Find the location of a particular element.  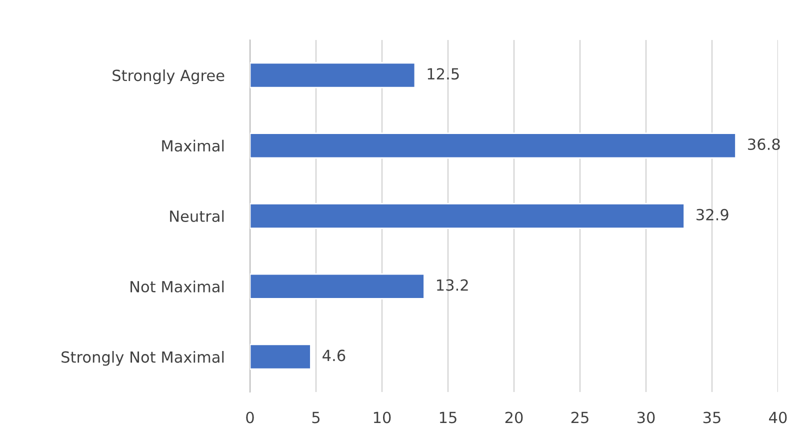

x-tick-label: 40 is located at coordinates (778, 418).